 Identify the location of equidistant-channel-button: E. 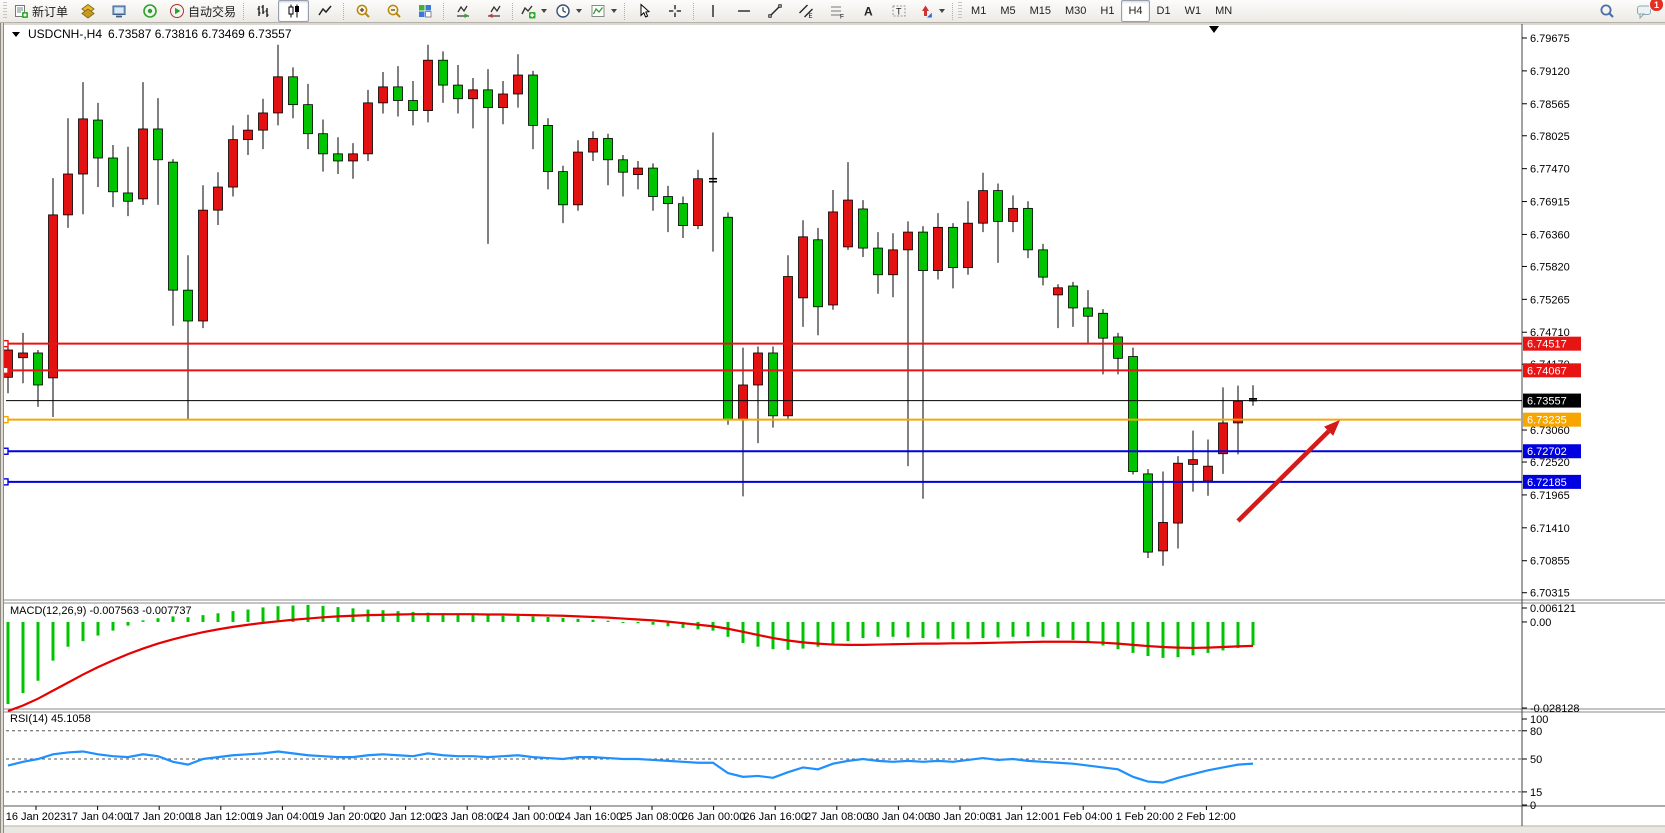
(805, 11).